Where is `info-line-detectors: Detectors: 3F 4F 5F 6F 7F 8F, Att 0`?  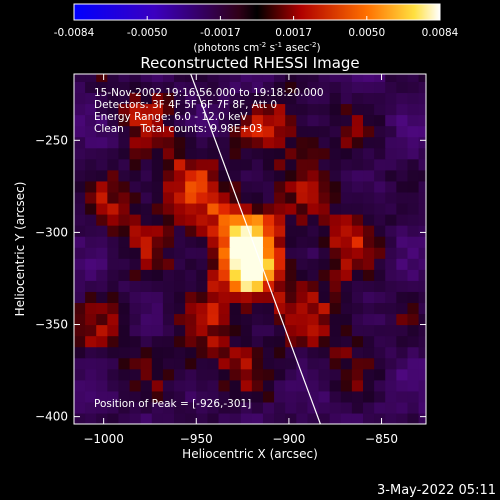 info-line-detectors: Detectors: 3F 4F 5F 6F 7F 8F, Att 0 is located at coordinates (185, 105).